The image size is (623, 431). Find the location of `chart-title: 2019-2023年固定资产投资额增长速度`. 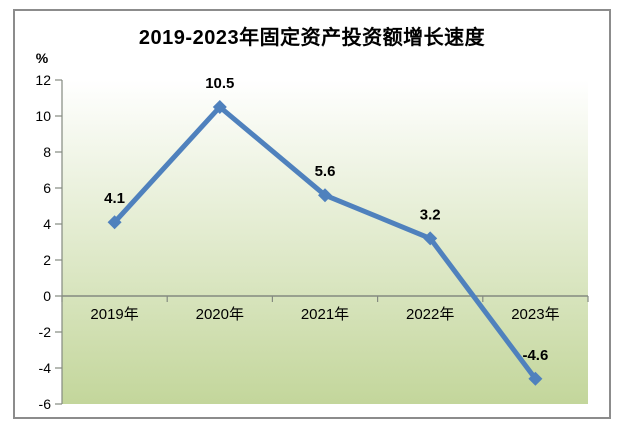

chart-title: 2019-2023年固定资产投资额增长速度 is located at coordinates (312, 38).